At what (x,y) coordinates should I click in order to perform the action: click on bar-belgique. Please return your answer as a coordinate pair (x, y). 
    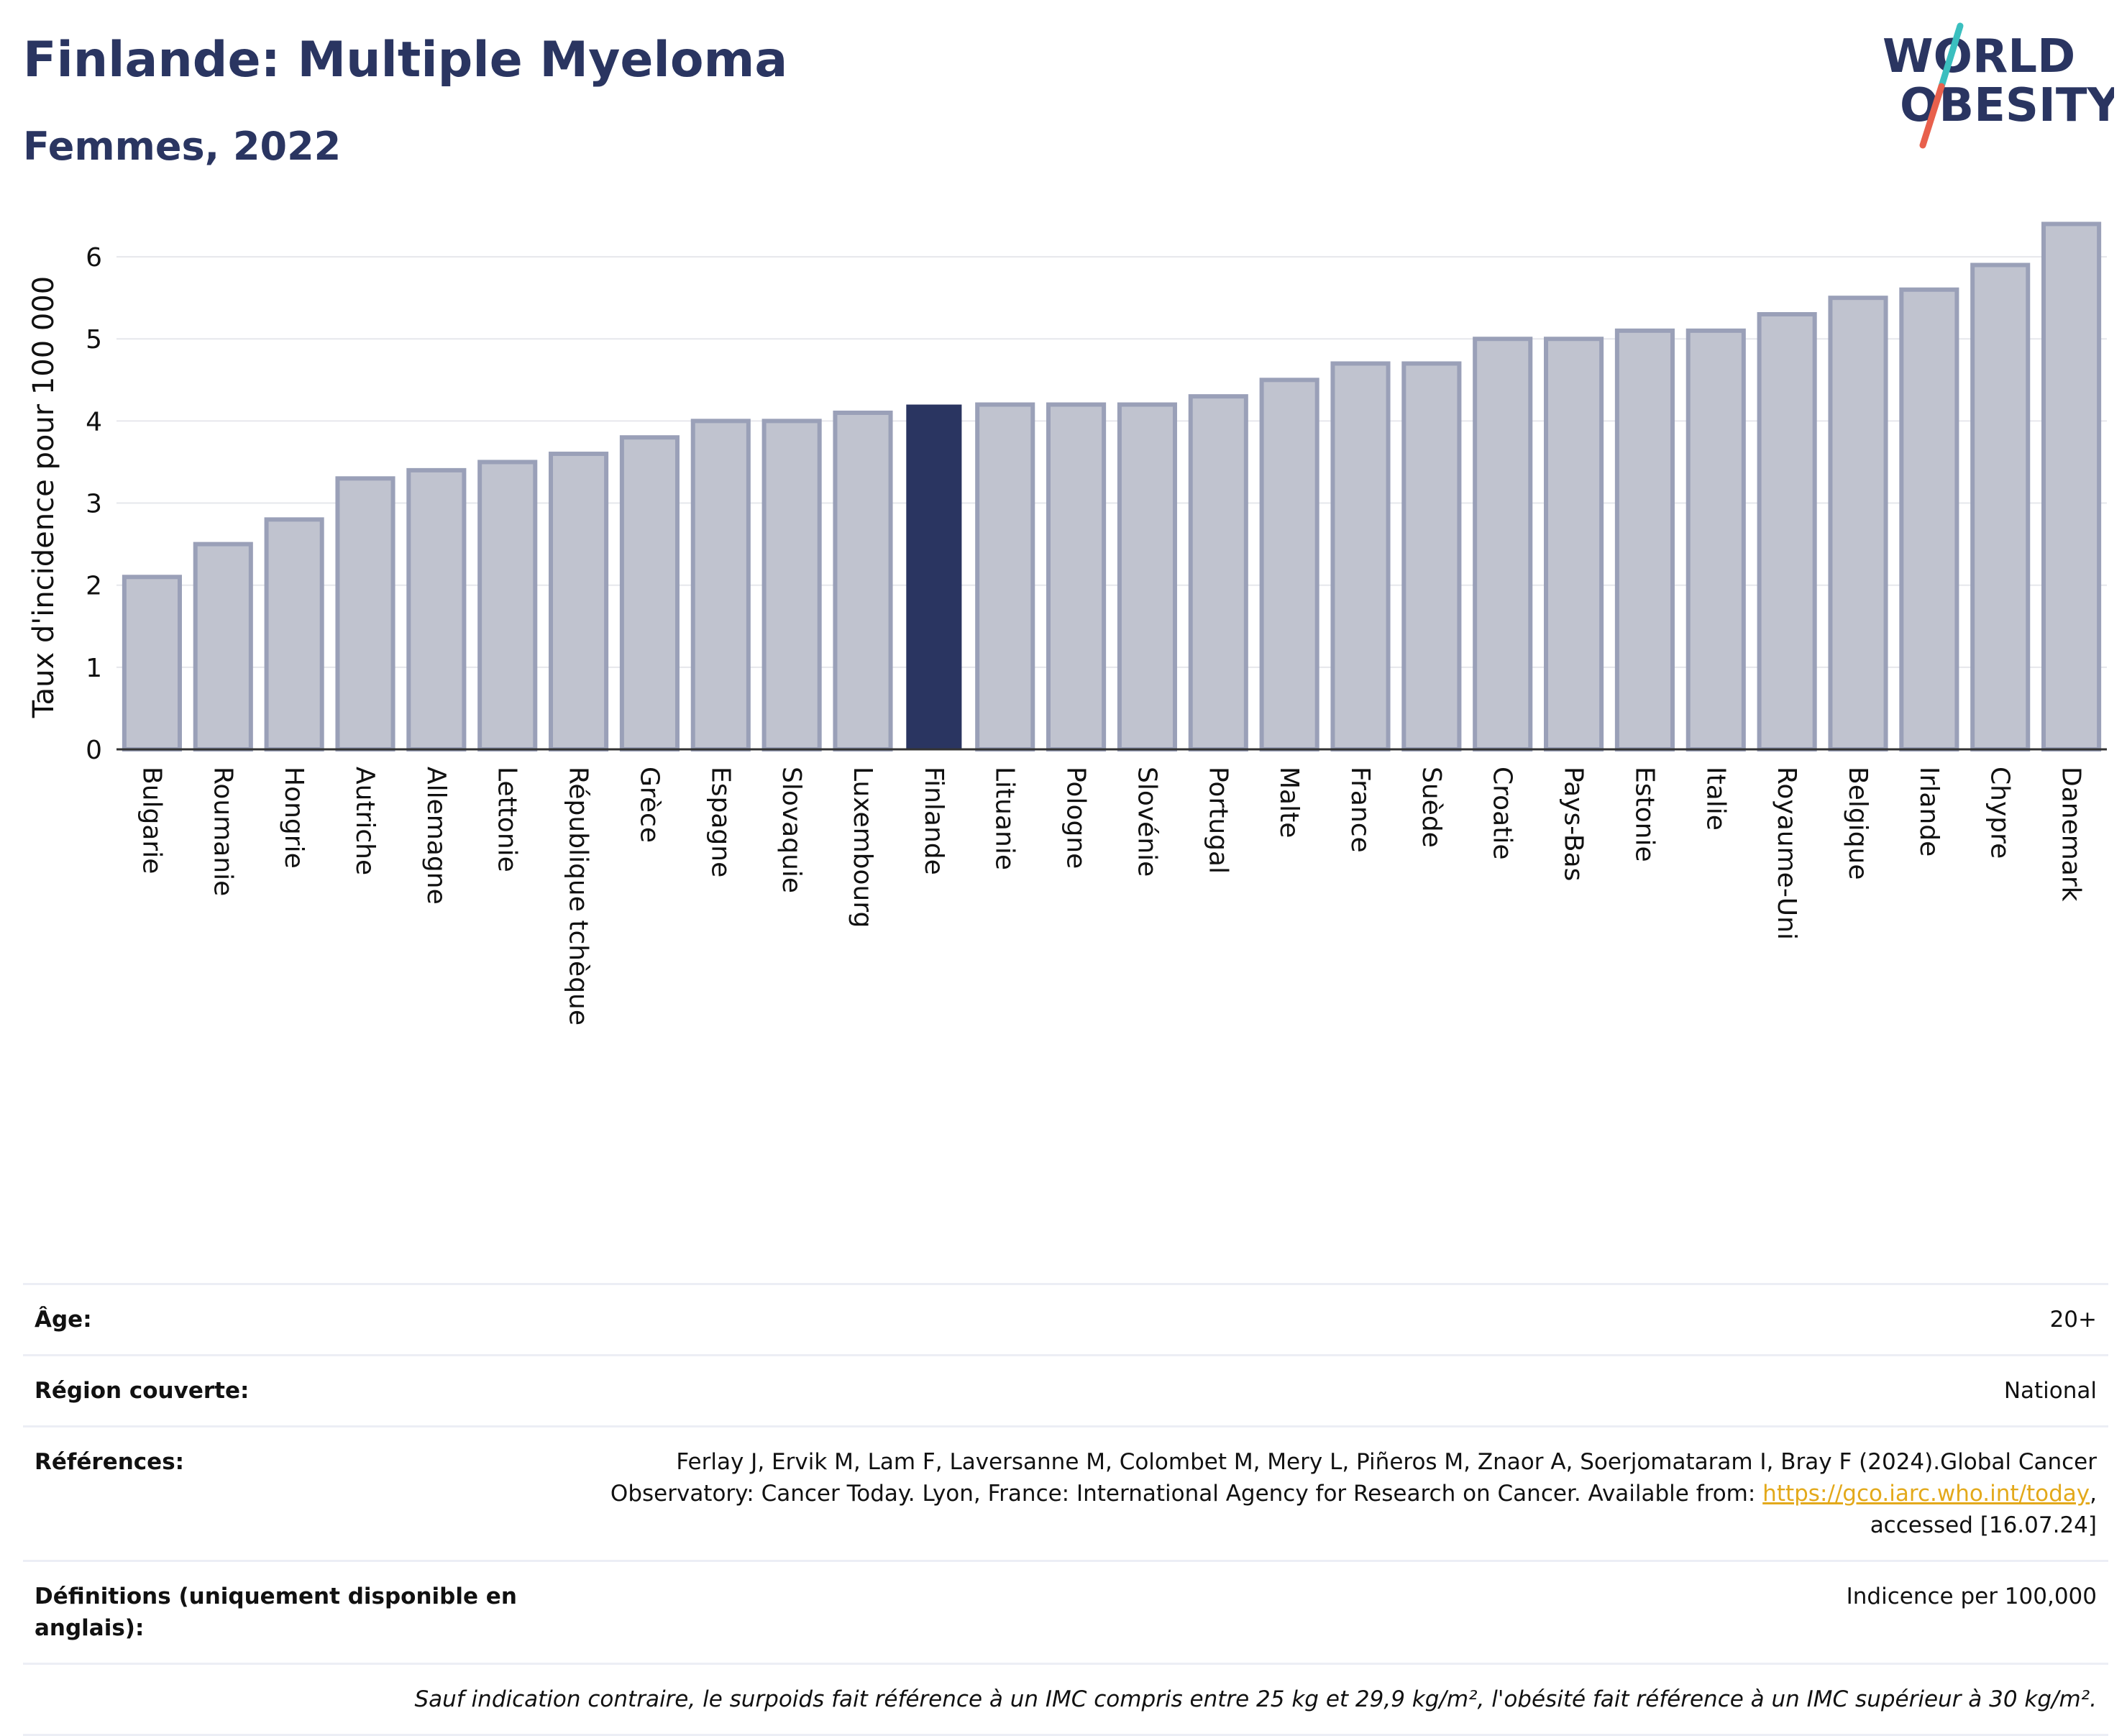
    Looking at the image, I should click on (1858, 523).